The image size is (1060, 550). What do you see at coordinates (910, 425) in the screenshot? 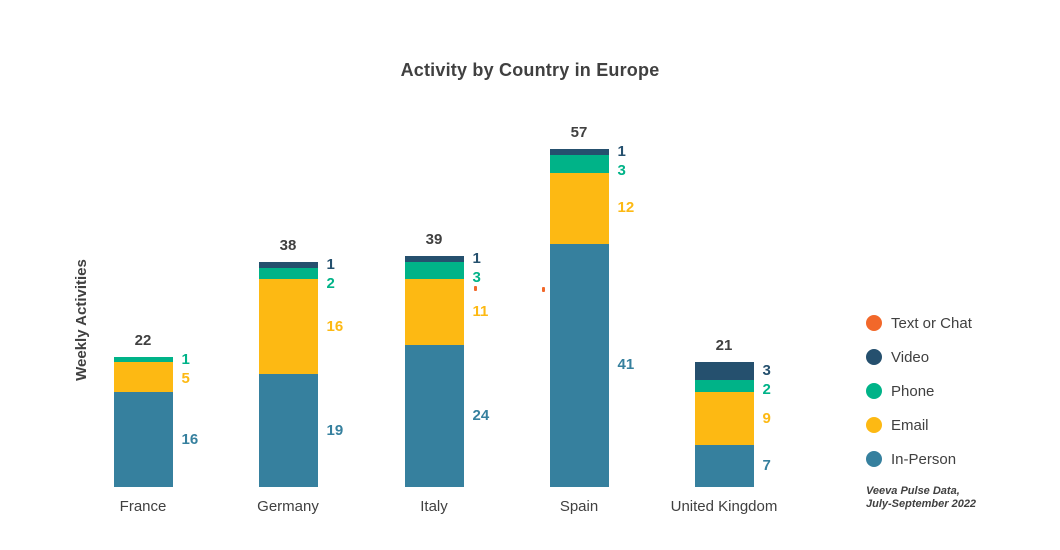
I see `legend-label: Email` at bounding box center [910, 425].